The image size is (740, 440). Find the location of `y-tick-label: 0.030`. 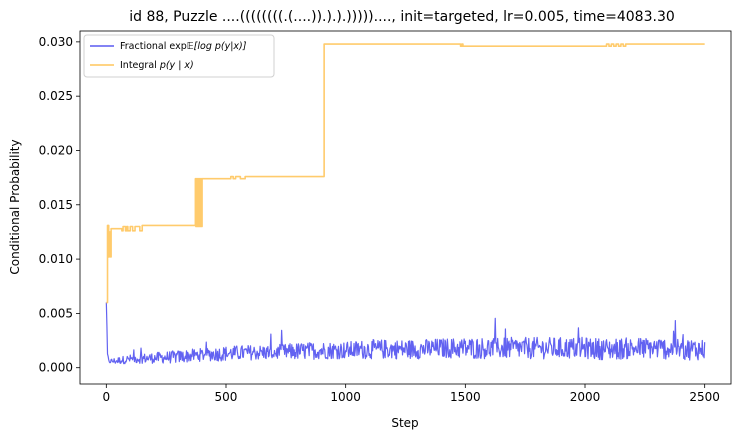

y-tick-label: 0.030 is located at coordinates (56, 42).